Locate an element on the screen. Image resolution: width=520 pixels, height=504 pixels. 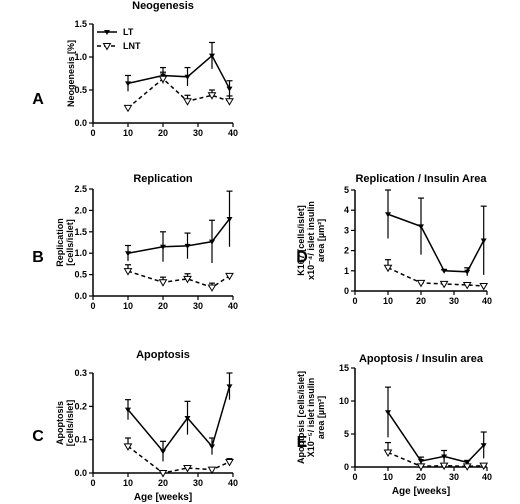
y-tick-label: 10 is located at coordinates (344, 401).